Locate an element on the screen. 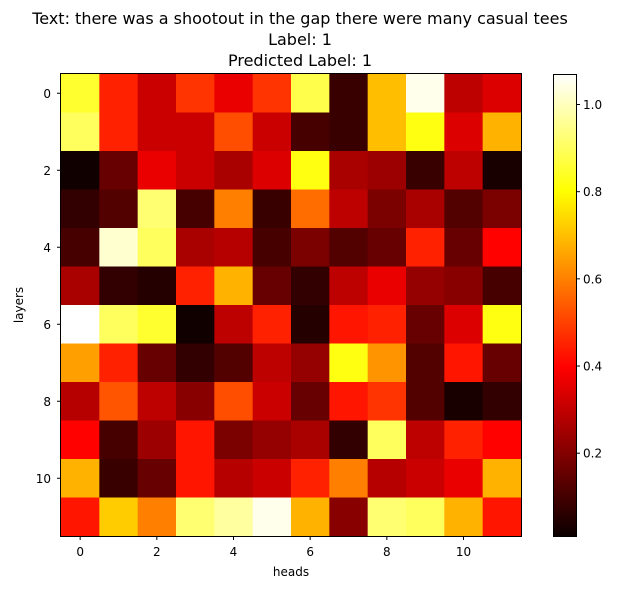 Image resolution: width=617 pixels, height=589 pixels. y-axis-label: layers is located at coordinates (19, 305).